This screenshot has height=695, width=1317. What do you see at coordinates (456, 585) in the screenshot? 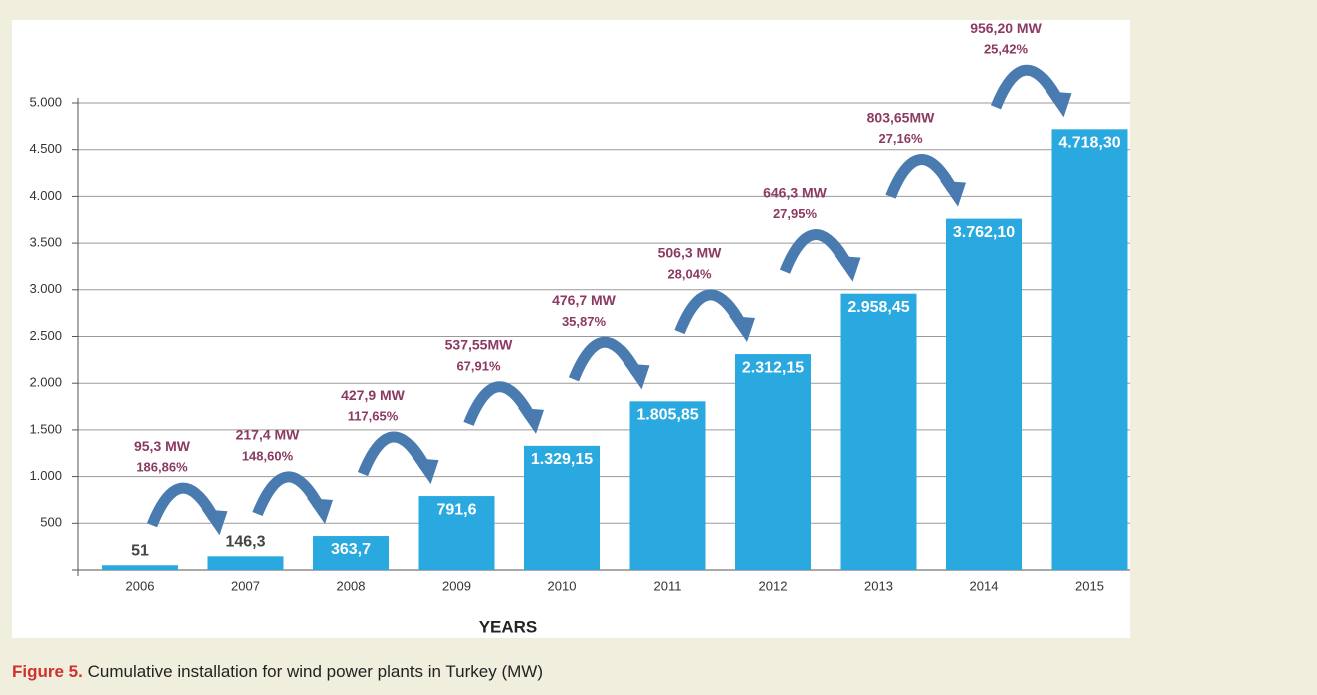
I see `x-tick-label: 2009` at bounding box center [456, 585].